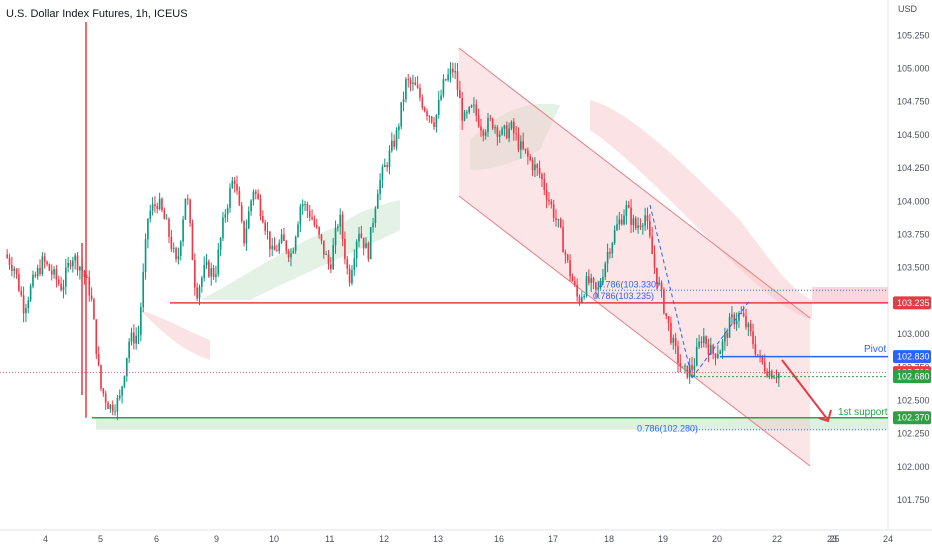 The height and width of the screenshot is (550, 932). What do you see at coordinates (913, 467) in the screenshot?
I see `y-tick-label: 102.000` at bounding box center [913, 467].